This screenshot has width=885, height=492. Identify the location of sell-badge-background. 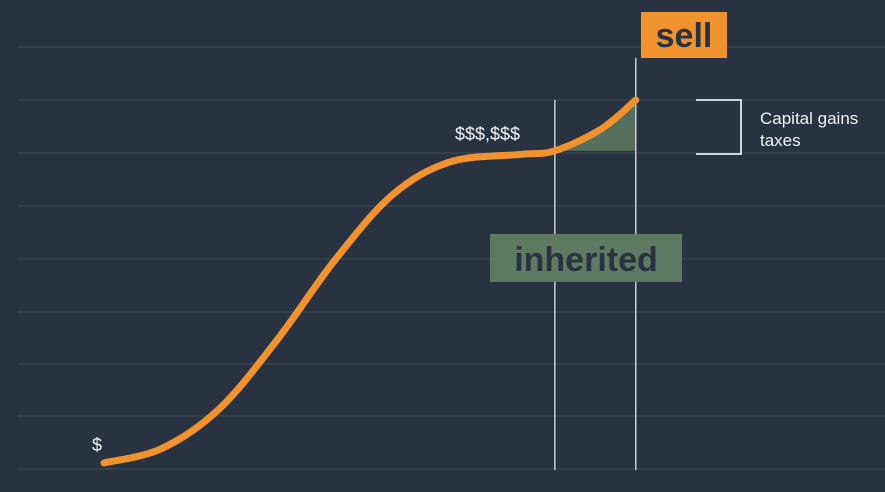
(684, 35).